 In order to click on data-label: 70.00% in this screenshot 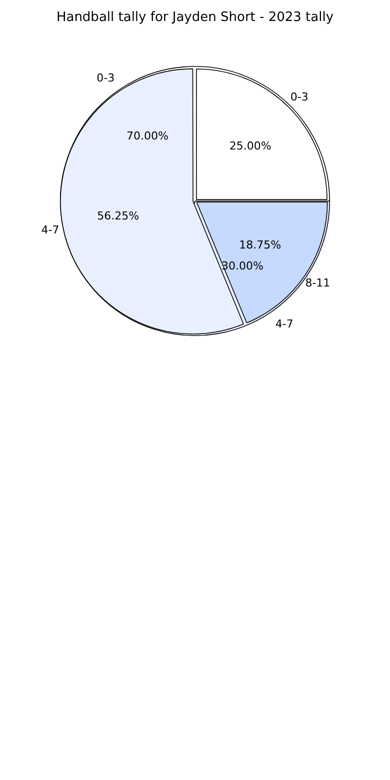, I will do `click(147, 135)`.